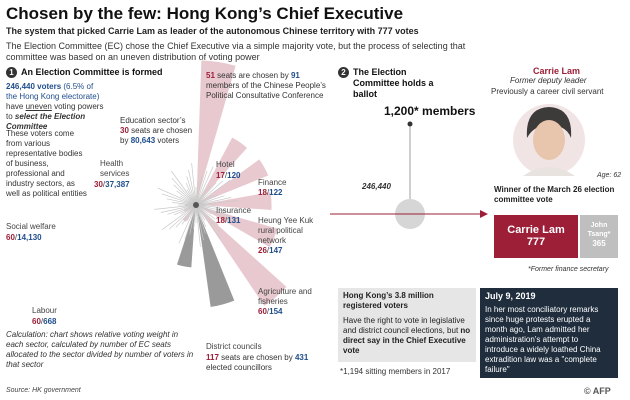  Describe the element at coordinates (239, 367) in the screenshot. I see `district-text2: elected councillors` at that location.